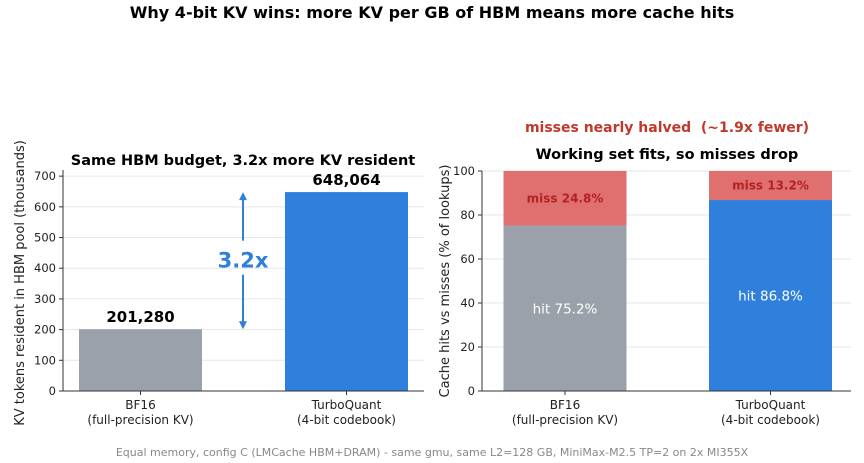 Image resolution: width=864 pixels, height=463 pixels. Describe the element at coordinates (770, 405) in the screenshot. I see `right-x-tick-label: TurboQuant` at that location.